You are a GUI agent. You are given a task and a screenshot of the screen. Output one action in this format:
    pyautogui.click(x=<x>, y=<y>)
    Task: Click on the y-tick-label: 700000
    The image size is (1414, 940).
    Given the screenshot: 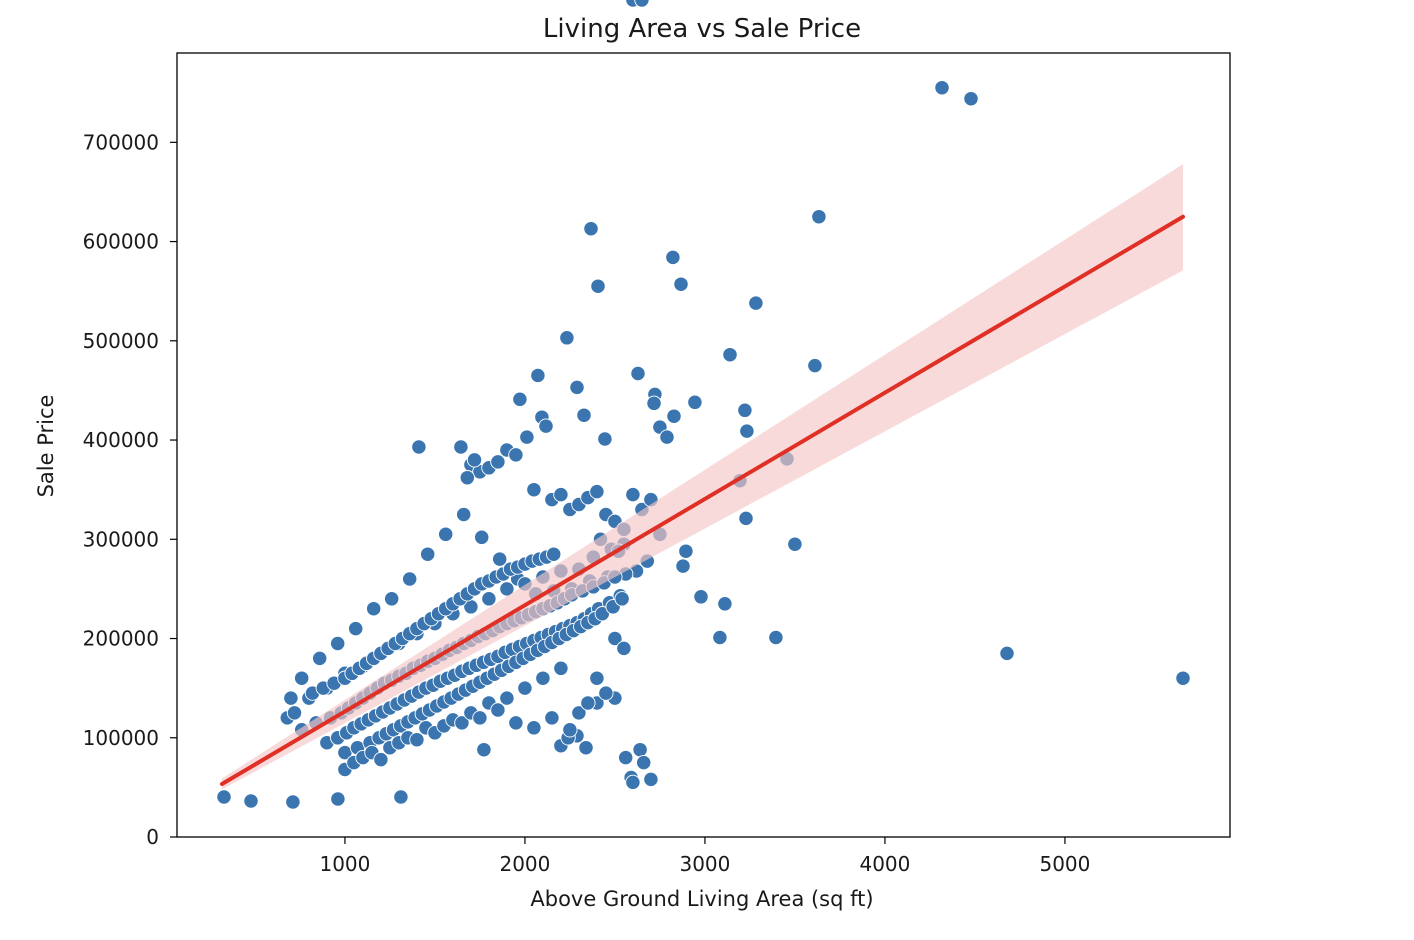 What is the action you would take?
    pyautogui.click(x=121, y=142)
    